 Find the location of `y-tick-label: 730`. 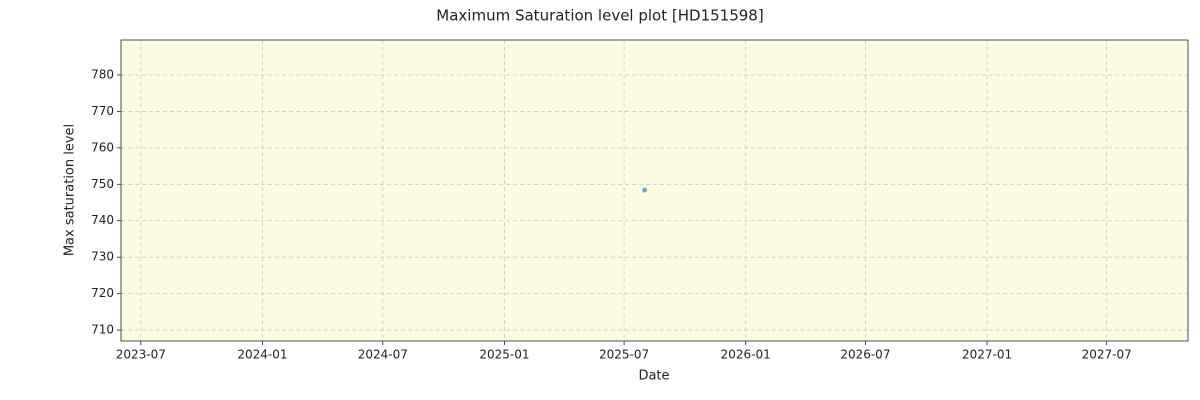

y-tick-label: 730 is located at coordinates (102, 257).